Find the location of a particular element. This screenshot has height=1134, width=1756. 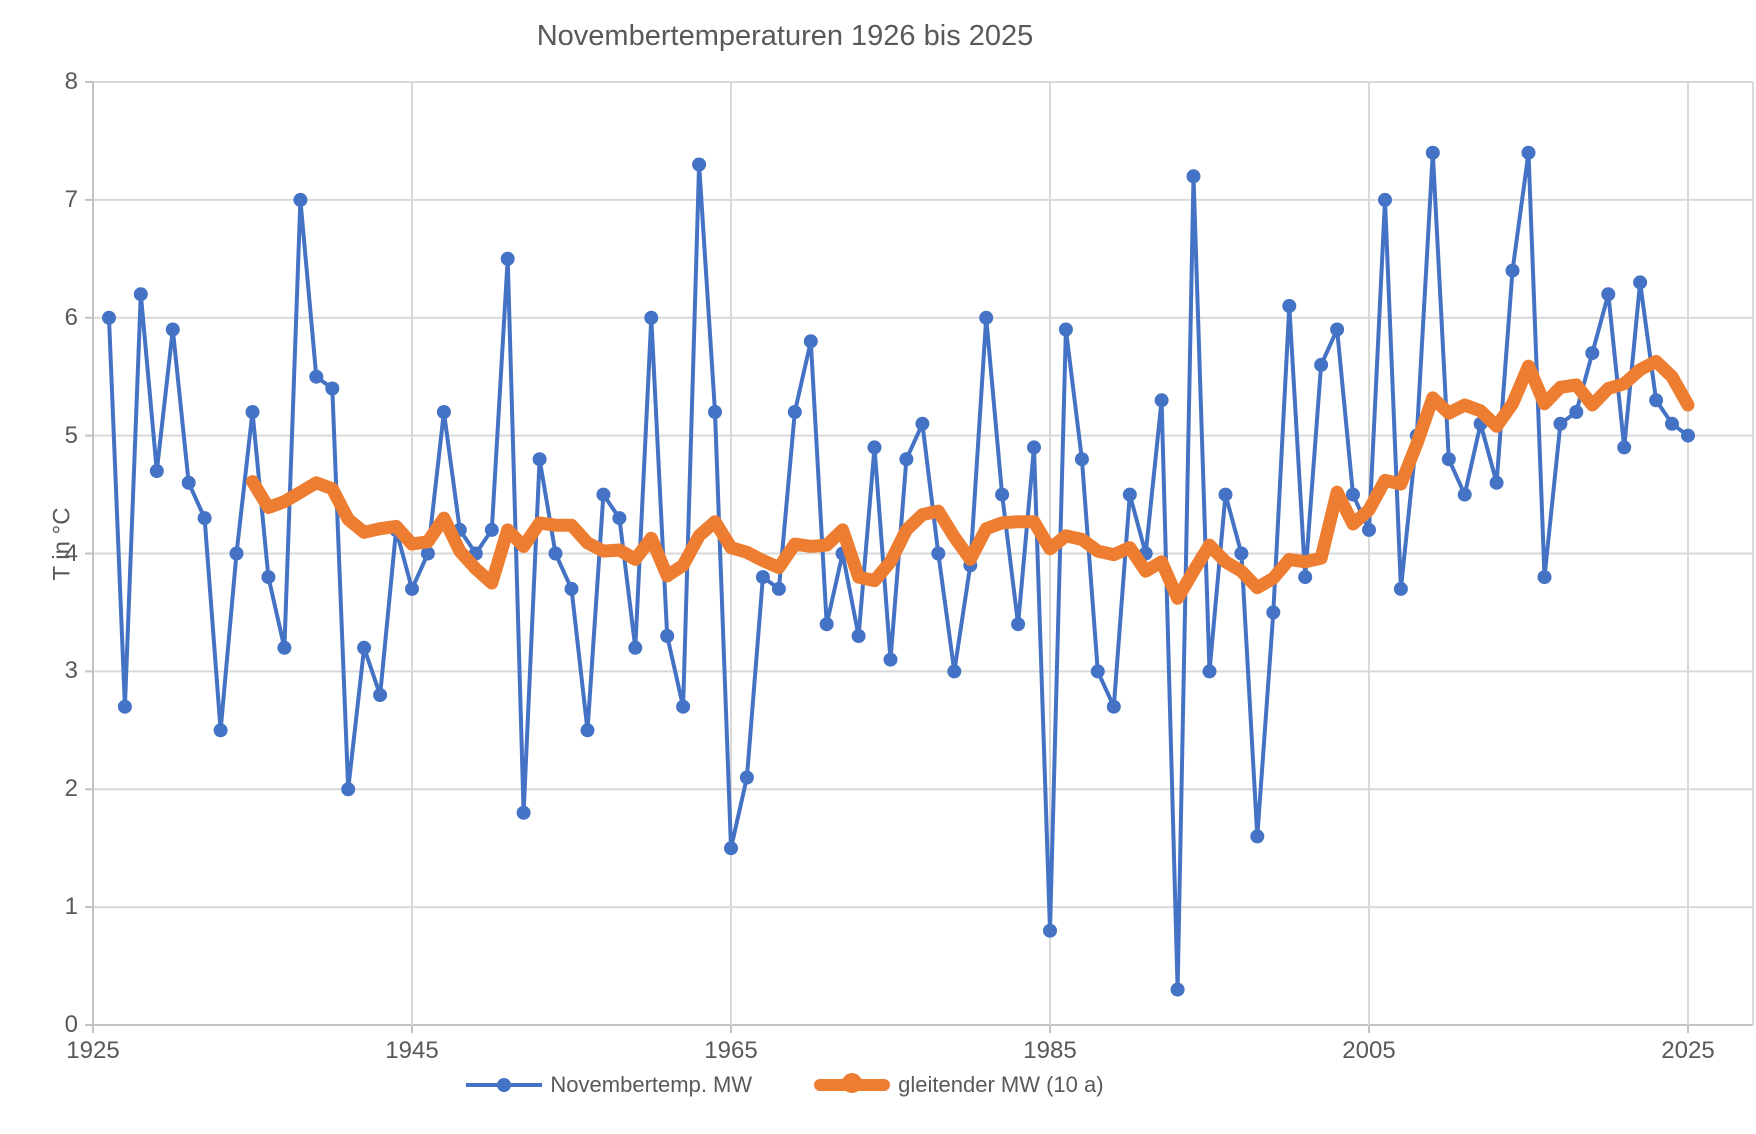

legend-item-gleitender-mw: gleitender MW (10 a) is located at coordinates (959, 1085).